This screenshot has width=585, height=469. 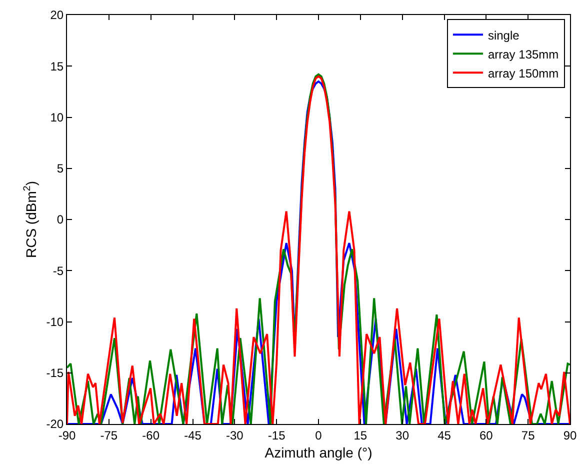 I want to click on x-tick-label: -30, so click(x=235, y=435).